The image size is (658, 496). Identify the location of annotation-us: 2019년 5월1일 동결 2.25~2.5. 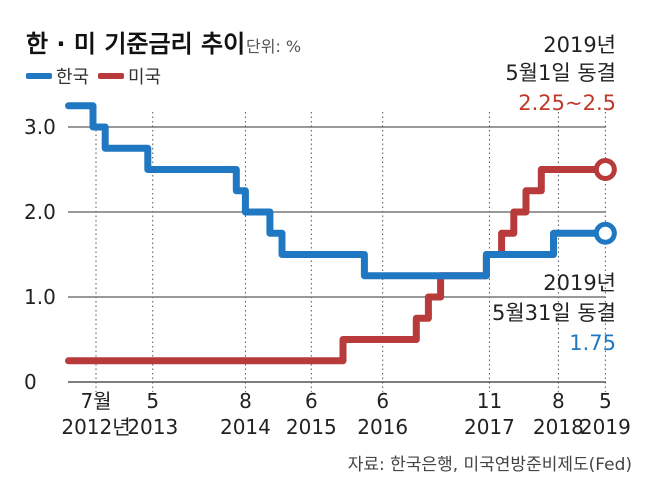
(560, 74).